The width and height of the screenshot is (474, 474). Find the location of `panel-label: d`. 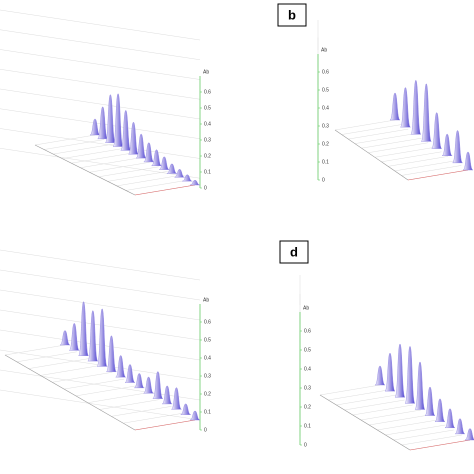

panel-label: d is located at coordinates (294, 251).